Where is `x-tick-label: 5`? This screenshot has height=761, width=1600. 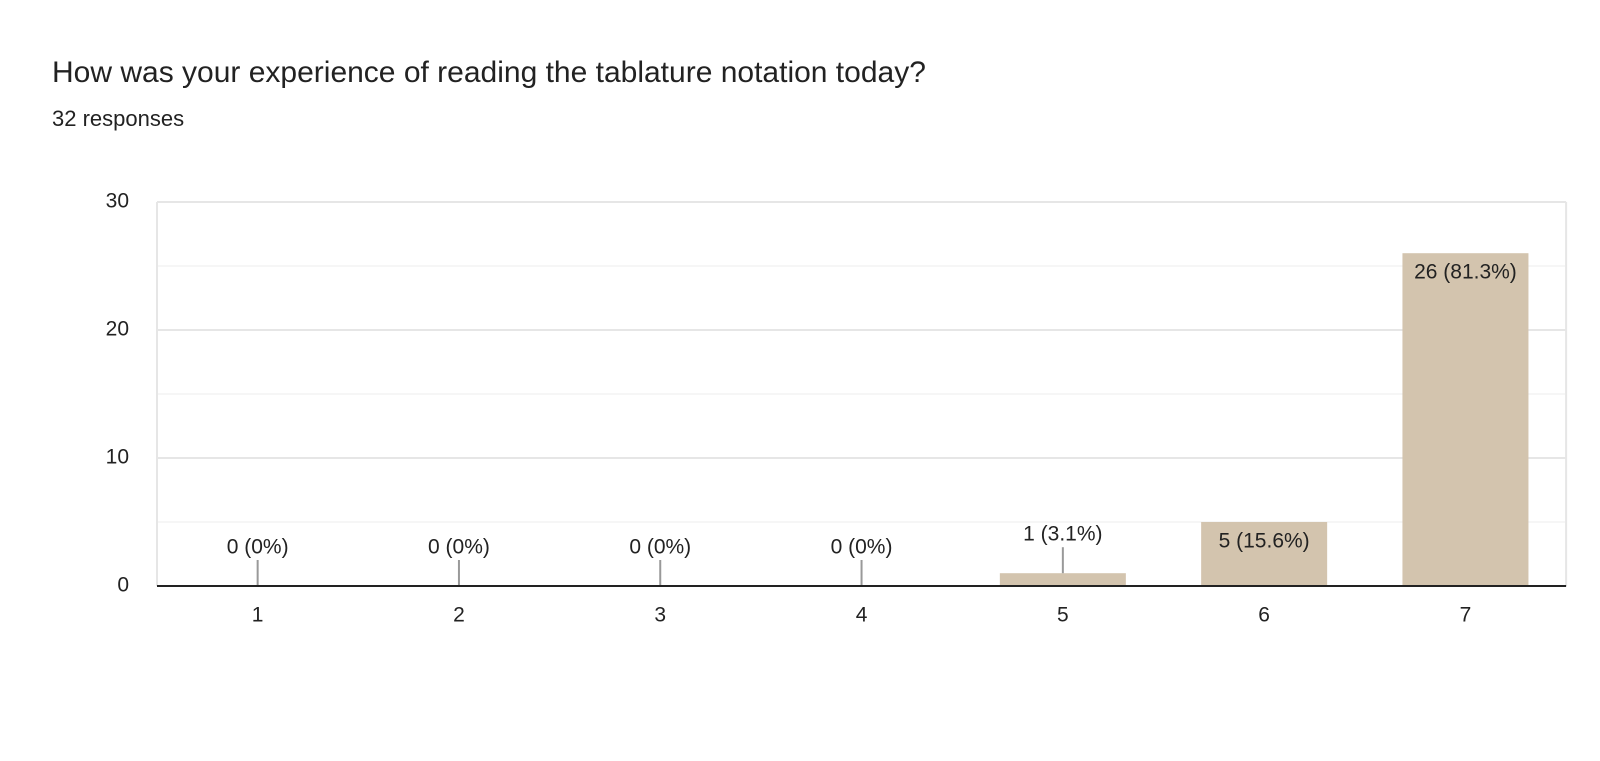 x-tick-label: 5 is located at coordinates (1063, 615).